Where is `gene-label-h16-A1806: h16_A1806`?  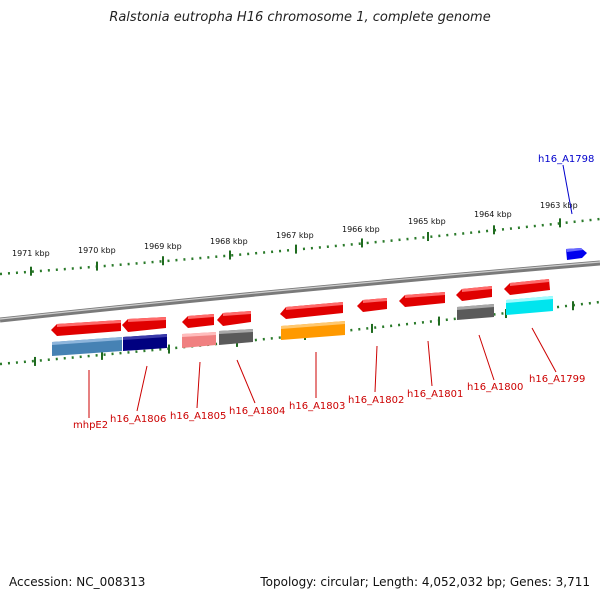
gene-label-h16-A1806: h16_A1806 is located at coordinates (138, 419).